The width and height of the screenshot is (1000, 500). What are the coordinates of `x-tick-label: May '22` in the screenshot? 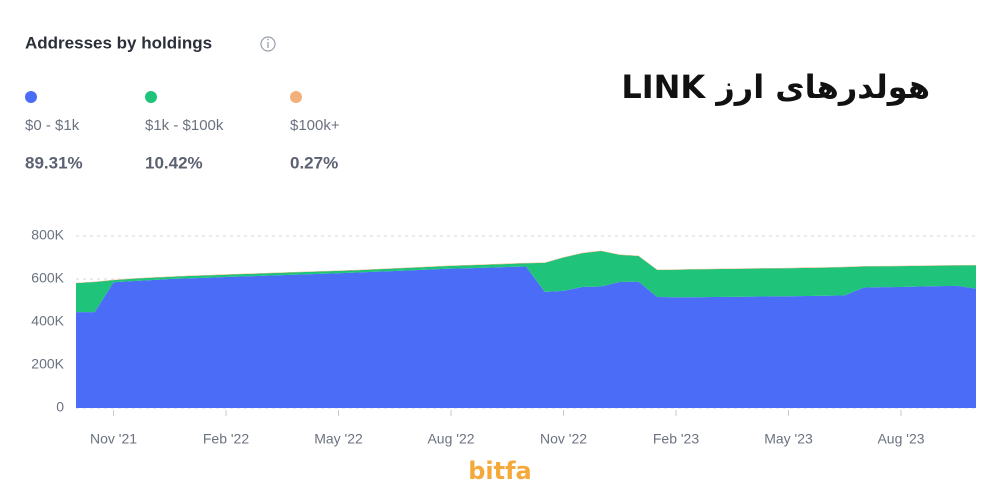 It's located at (338, 439).